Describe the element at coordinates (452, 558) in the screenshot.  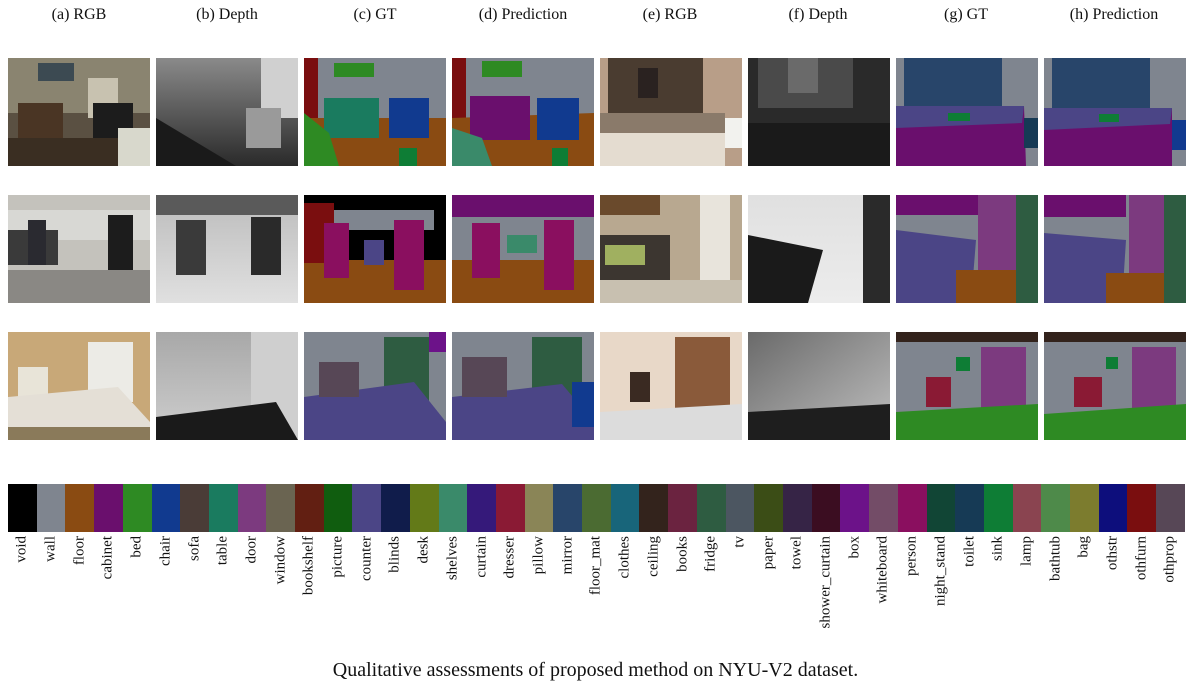
I see `legend-label-shelves: shelves` at that location.